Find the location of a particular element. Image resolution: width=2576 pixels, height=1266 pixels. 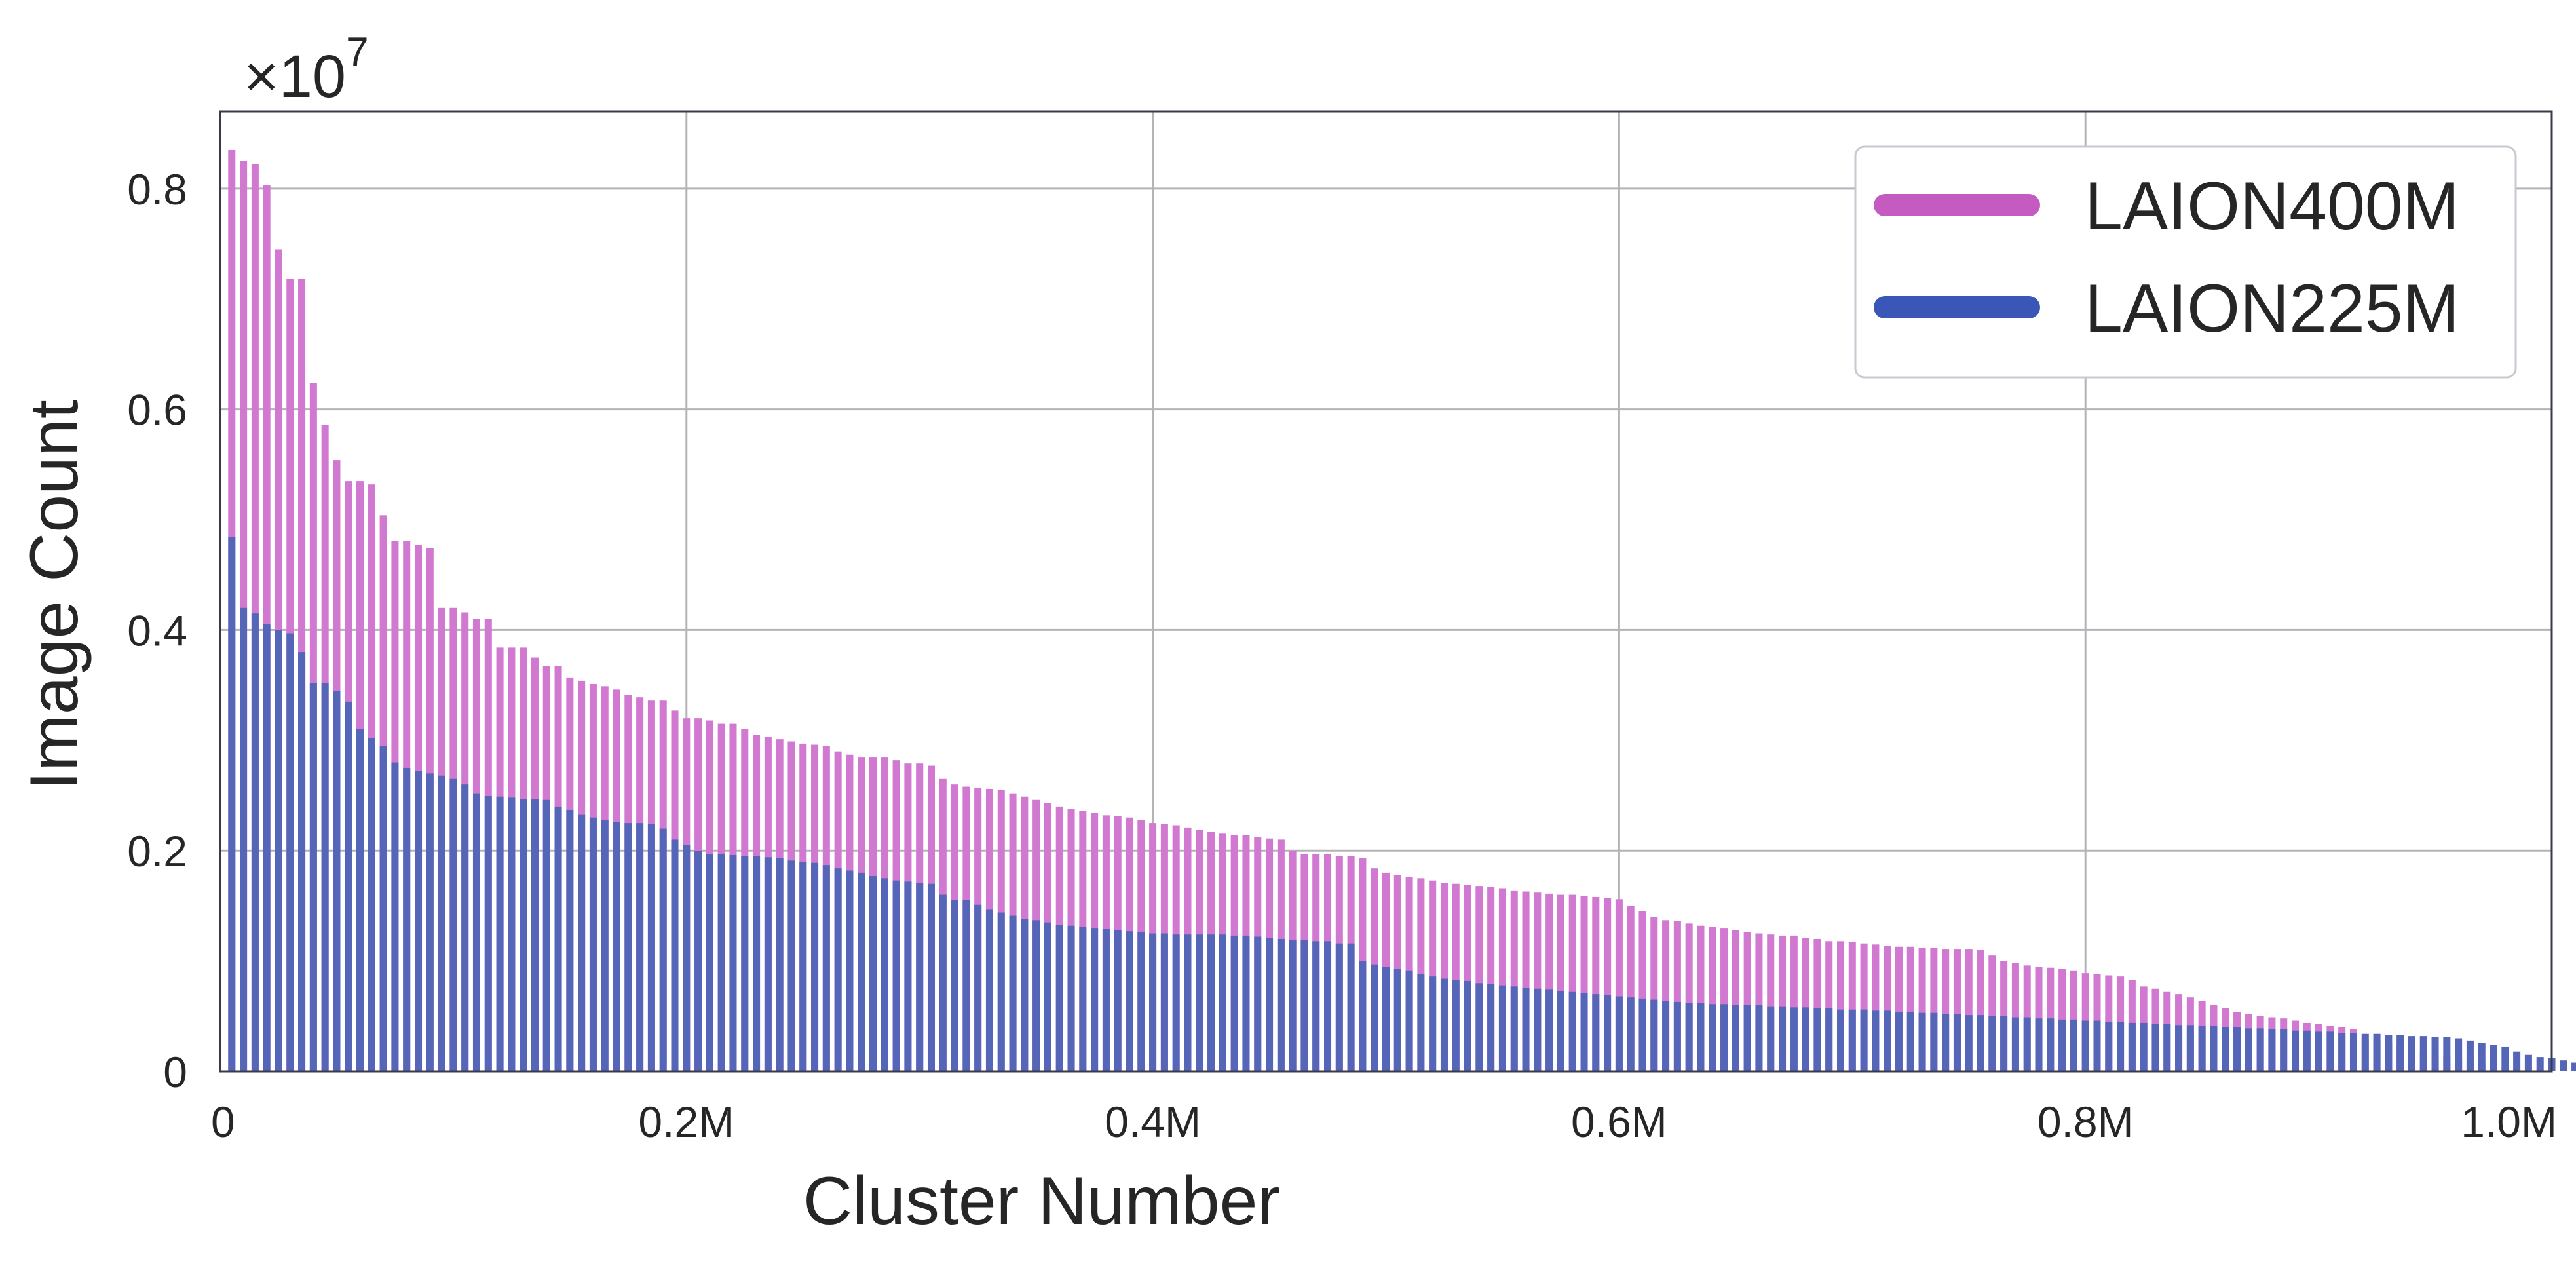

legend-label-laion400m: LAION400M is located at coordinates (2272, 206).